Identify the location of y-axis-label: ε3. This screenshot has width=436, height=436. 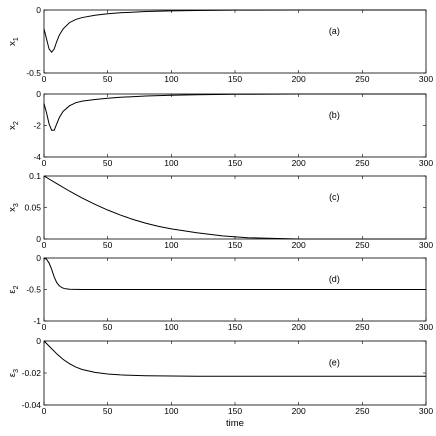
(13, 373).